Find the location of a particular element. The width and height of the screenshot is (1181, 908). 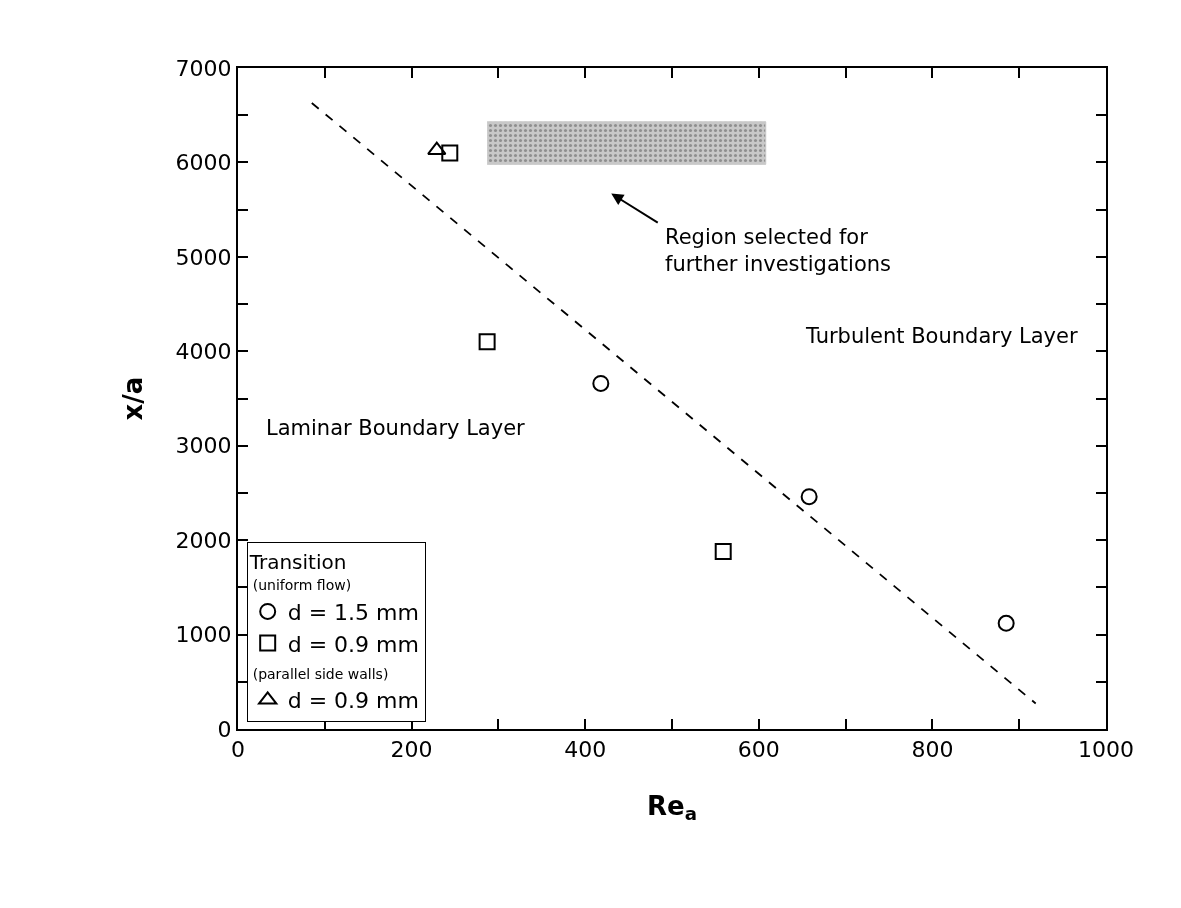

x-tick-label: 800 is located at coordinates (932, 750).